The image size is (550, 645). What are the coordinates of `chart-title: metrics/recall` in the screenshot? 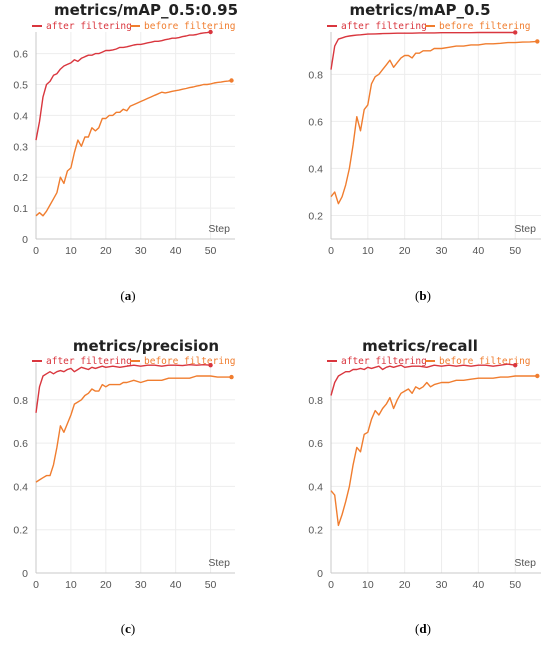 It's located at (420, 346).